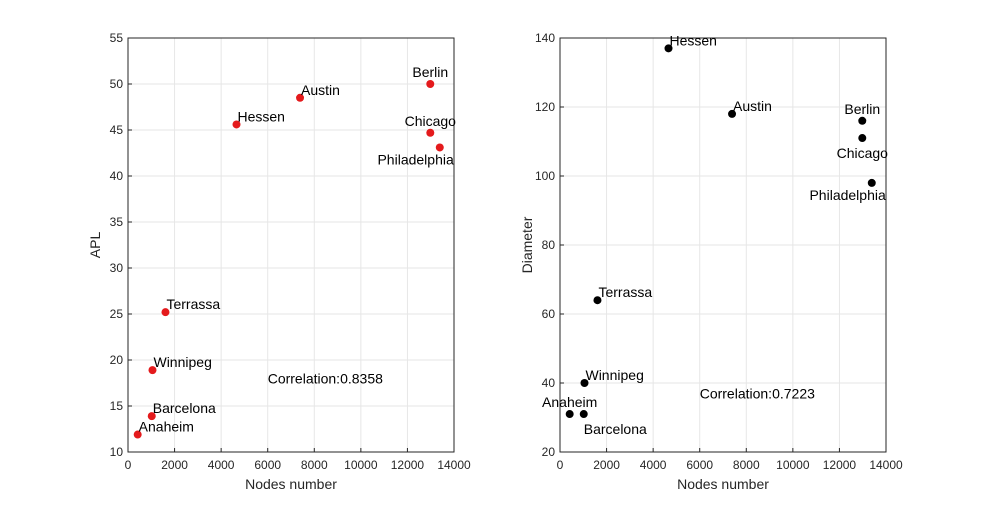  I want to click on y-tick-label: 100, so click(545, 176).